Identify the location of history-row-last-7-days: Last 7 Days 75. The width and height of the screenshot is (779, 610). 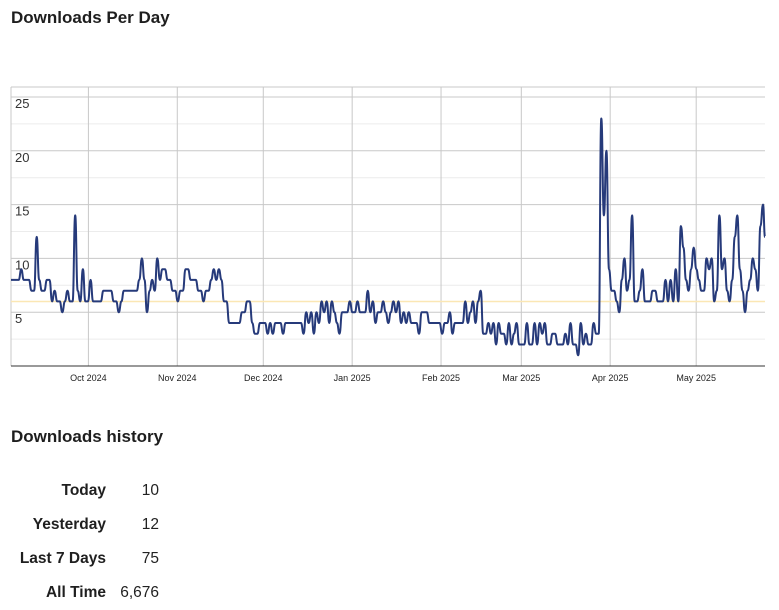
(83, 559).